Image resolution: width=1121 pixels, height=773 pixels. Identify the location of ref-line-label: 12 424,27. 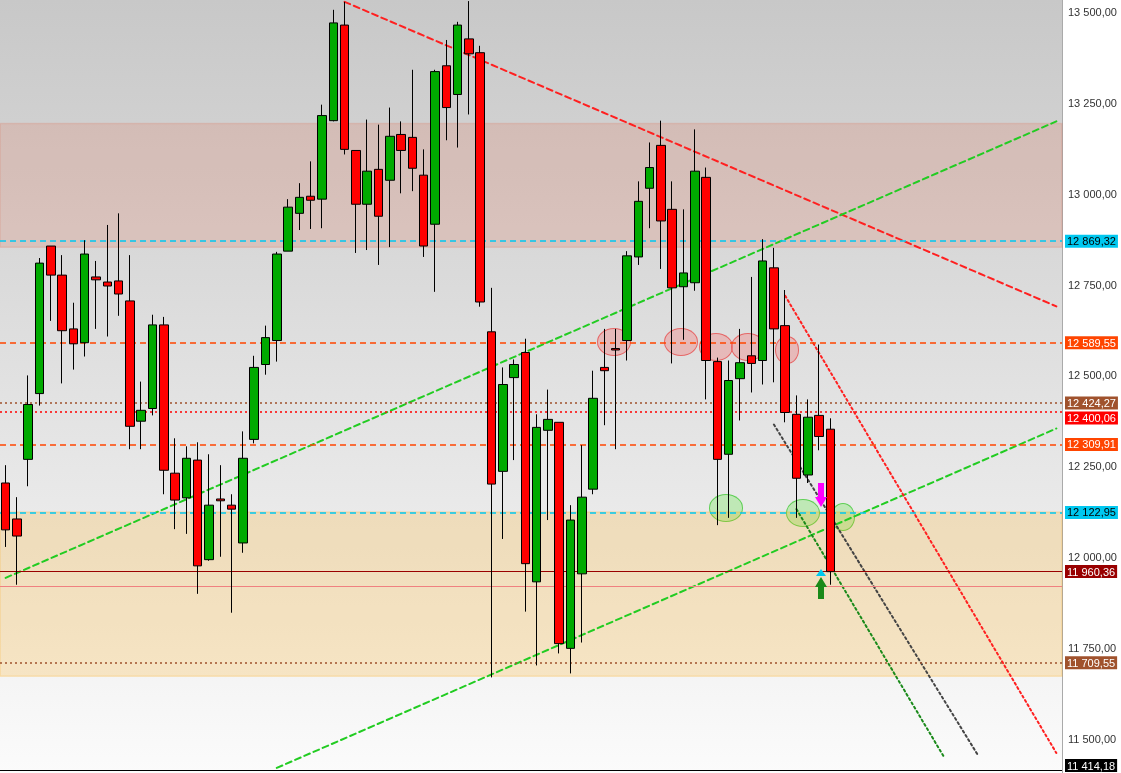
(1091, 402).